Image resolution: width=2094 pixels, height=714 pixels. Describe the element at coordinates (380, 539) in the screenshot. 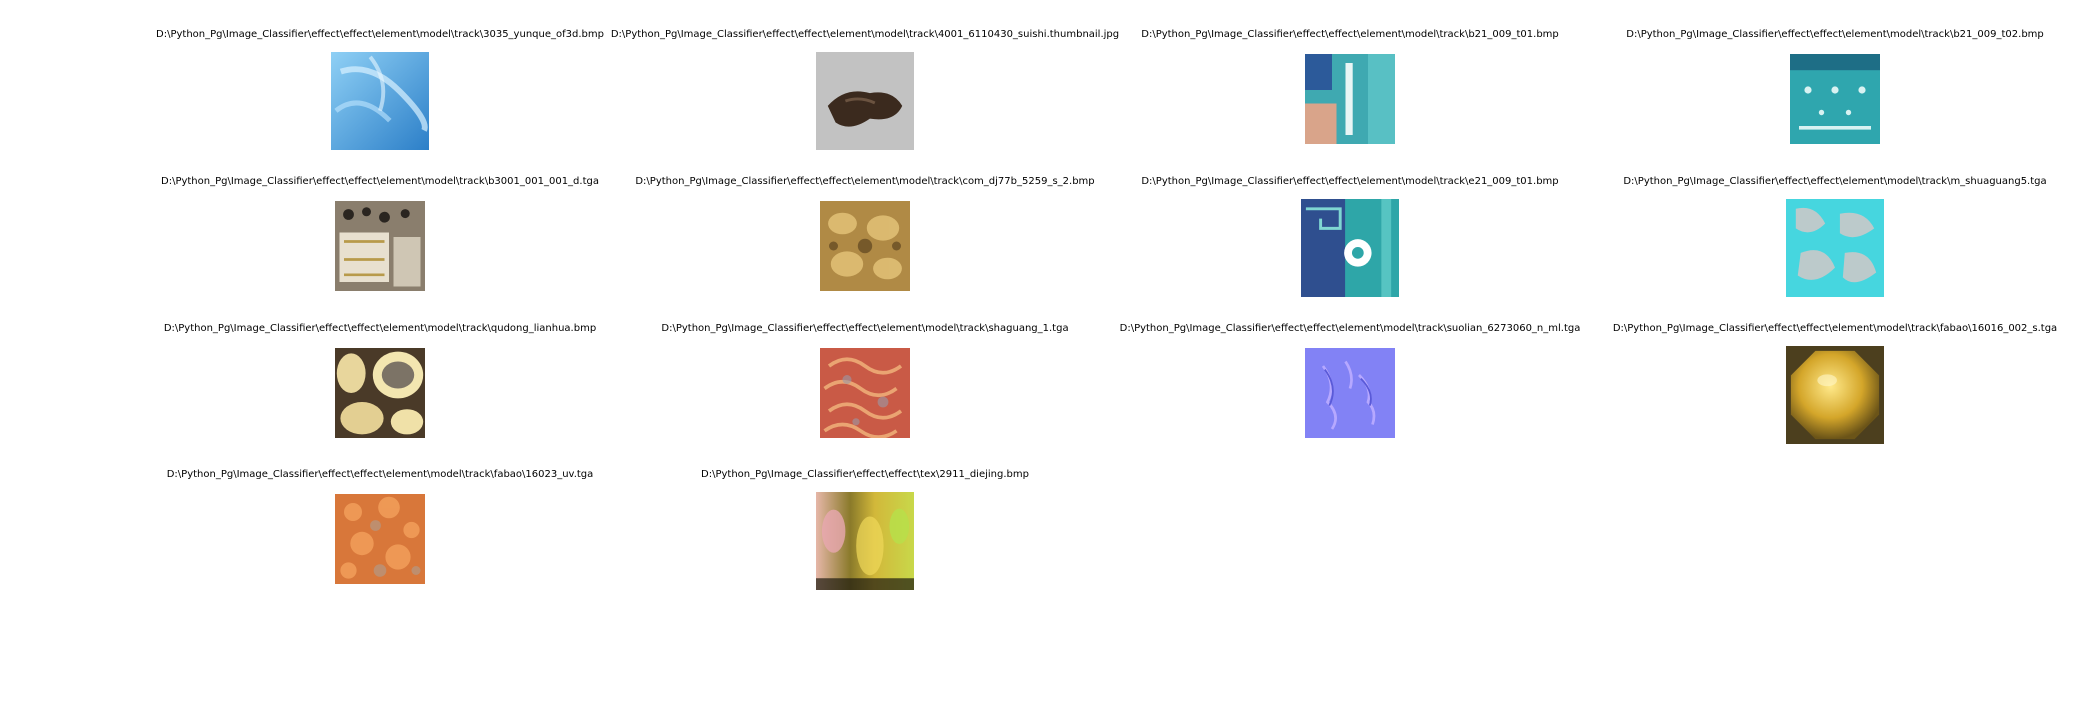

I see `orange-noise-texture-thumbnail` at that location.